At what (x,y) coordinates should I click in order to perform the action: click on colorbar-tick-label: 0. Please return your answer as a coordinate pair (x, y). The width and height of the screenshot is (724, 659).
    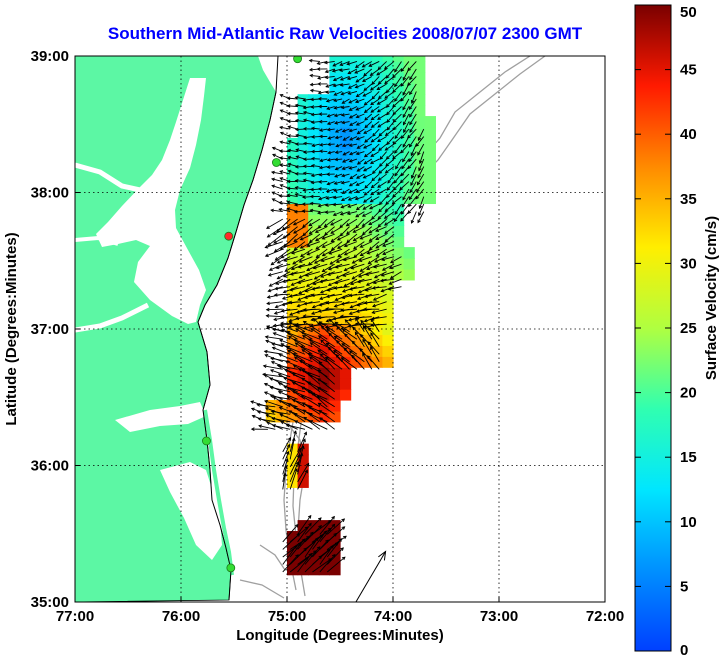
    Looking at the image, I should click on (684, 650).